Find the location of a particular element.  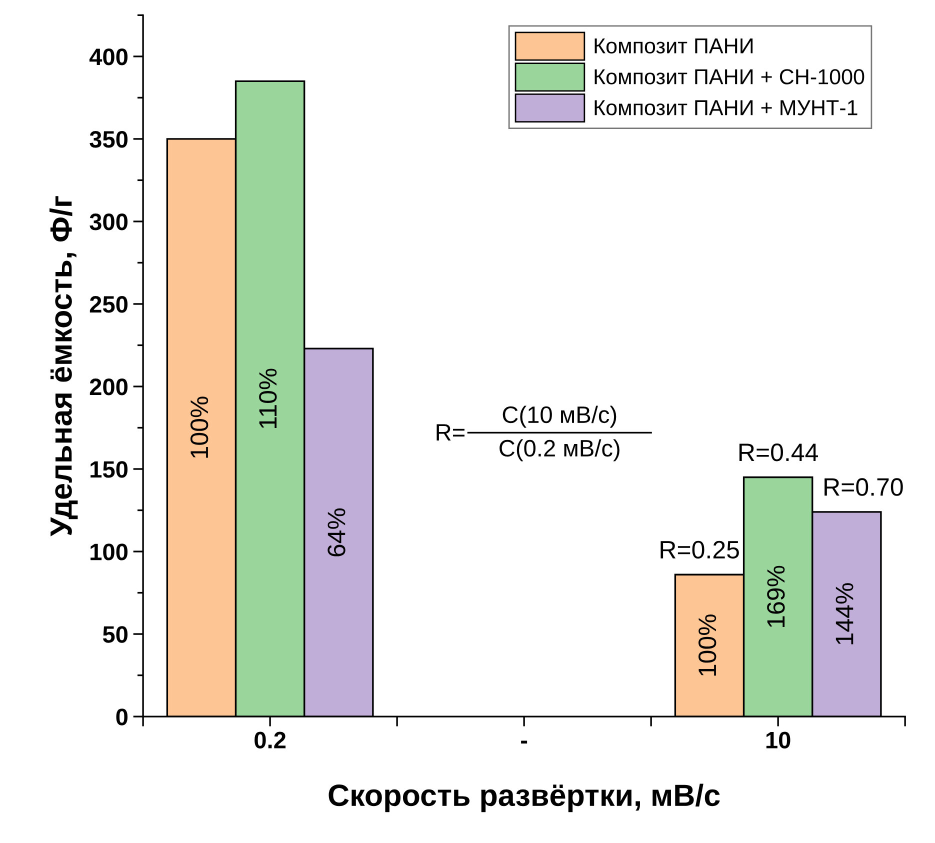

annotation: 64% is located at coordinates (337, 532).